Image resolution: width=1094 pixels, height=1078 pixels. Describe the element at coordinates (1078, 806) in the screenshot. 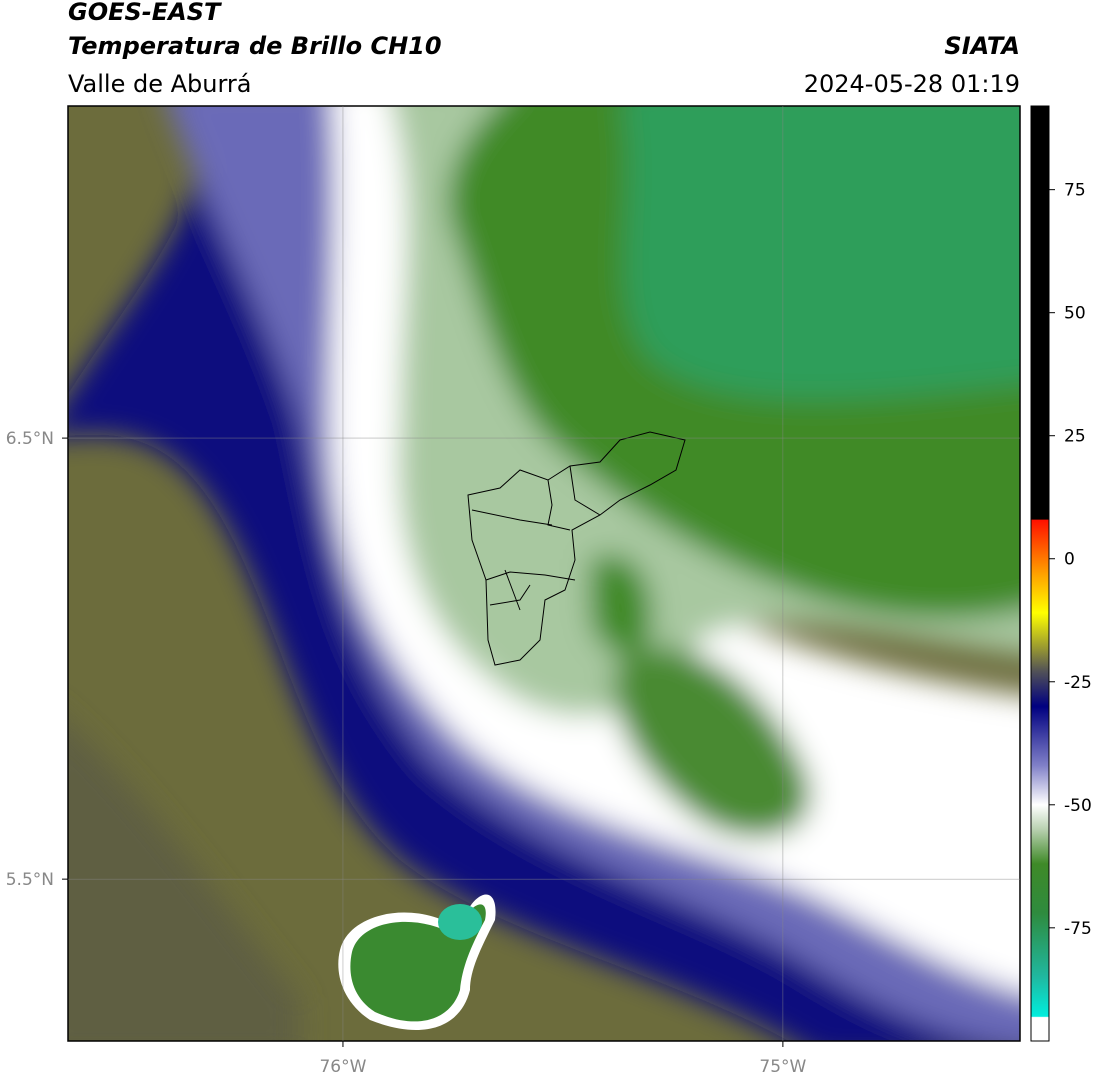

I see `colorbar-tick-label: -50` at that location.